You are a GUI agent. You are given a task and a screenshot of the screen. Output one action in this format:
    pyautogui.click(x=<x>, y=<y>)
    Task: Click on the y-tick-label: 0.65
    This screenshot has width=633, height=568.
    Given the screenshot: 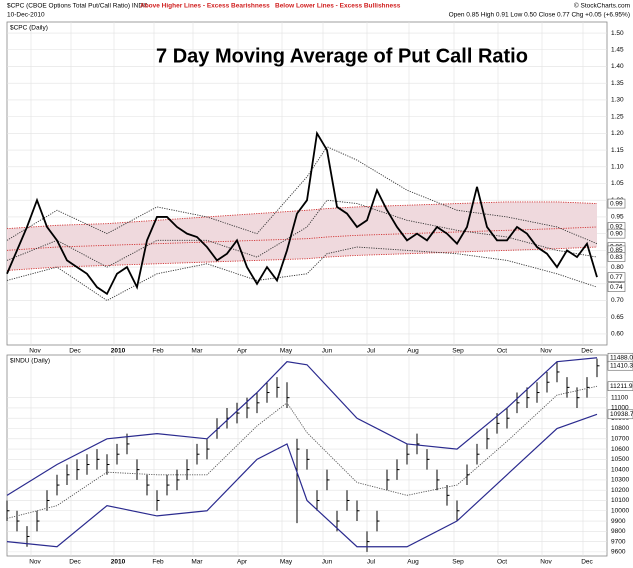 What is the action you would take?
    pyautogui.click(x=617, y=317)
    